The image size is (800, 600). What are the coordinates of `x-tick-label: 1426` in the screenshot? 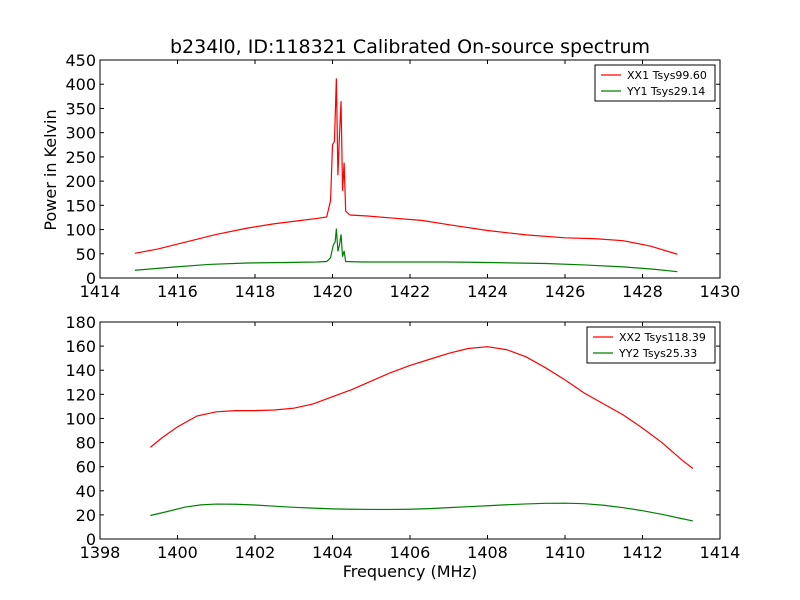 It's located at (565, 291).